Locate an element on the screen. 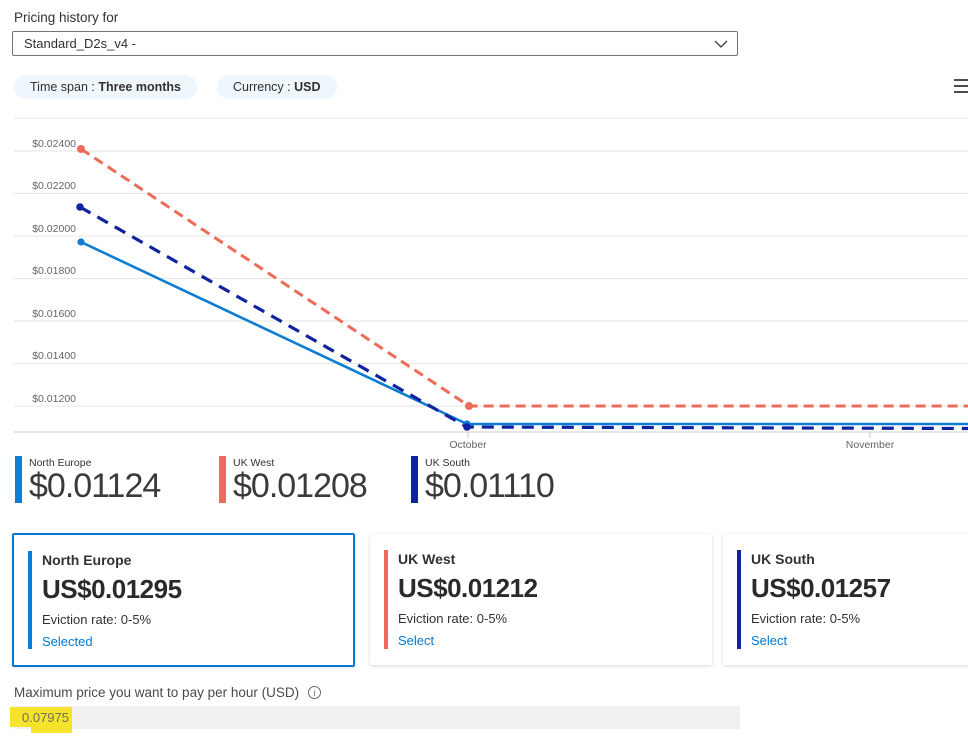 This screenshot has width=968, height=755. chart-menu-icon is located at coordinates (961, 87).